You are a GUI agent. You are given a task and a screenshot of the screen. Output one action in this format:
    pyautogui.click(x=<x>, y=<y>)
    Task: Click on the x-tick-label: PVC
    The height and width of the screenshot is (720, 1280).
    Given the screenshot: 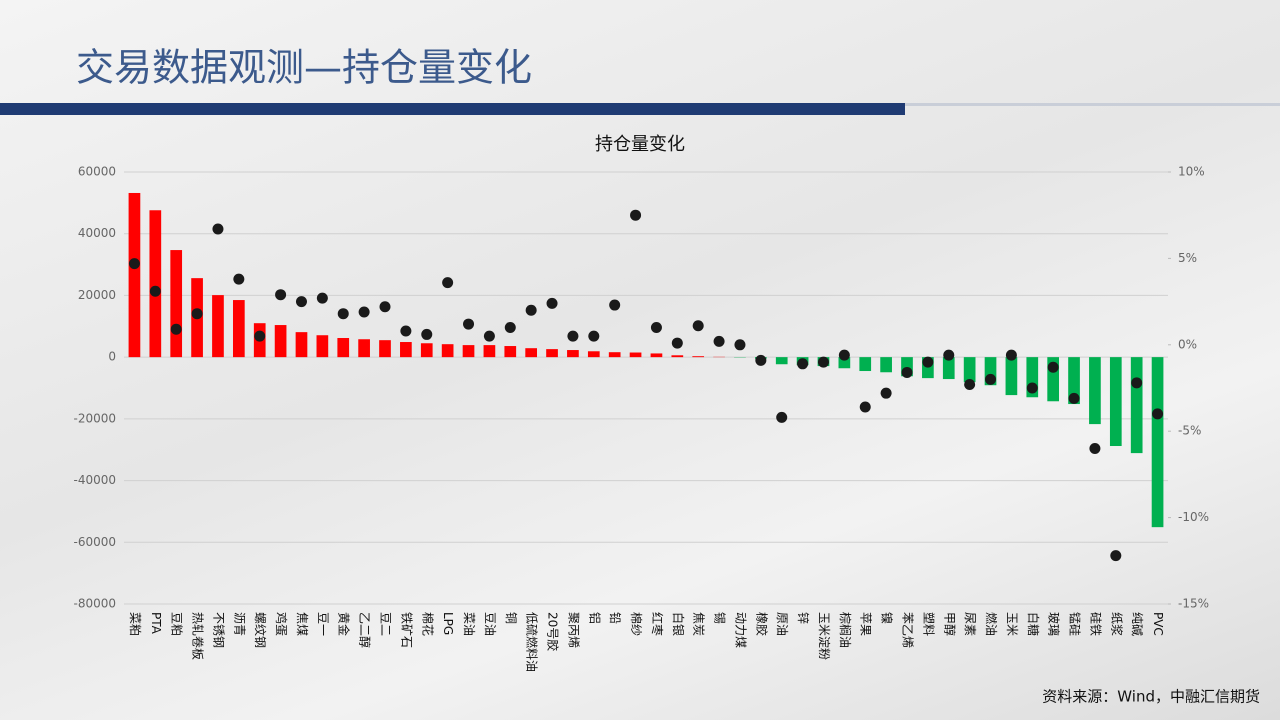 What is the action you would take?
    pyautogui.click(x=1158, y=624)
    